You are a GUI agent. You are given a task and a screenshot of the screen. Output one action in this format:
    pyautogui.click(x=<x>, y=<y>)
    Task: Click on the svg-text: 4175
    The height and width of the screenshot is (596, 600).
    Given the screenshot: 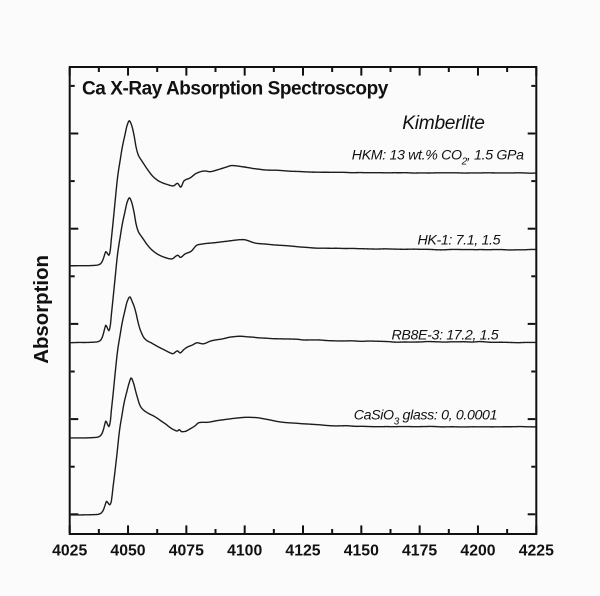 What is the action you would take?
    pyautogui.click(x=419, y=551)
    